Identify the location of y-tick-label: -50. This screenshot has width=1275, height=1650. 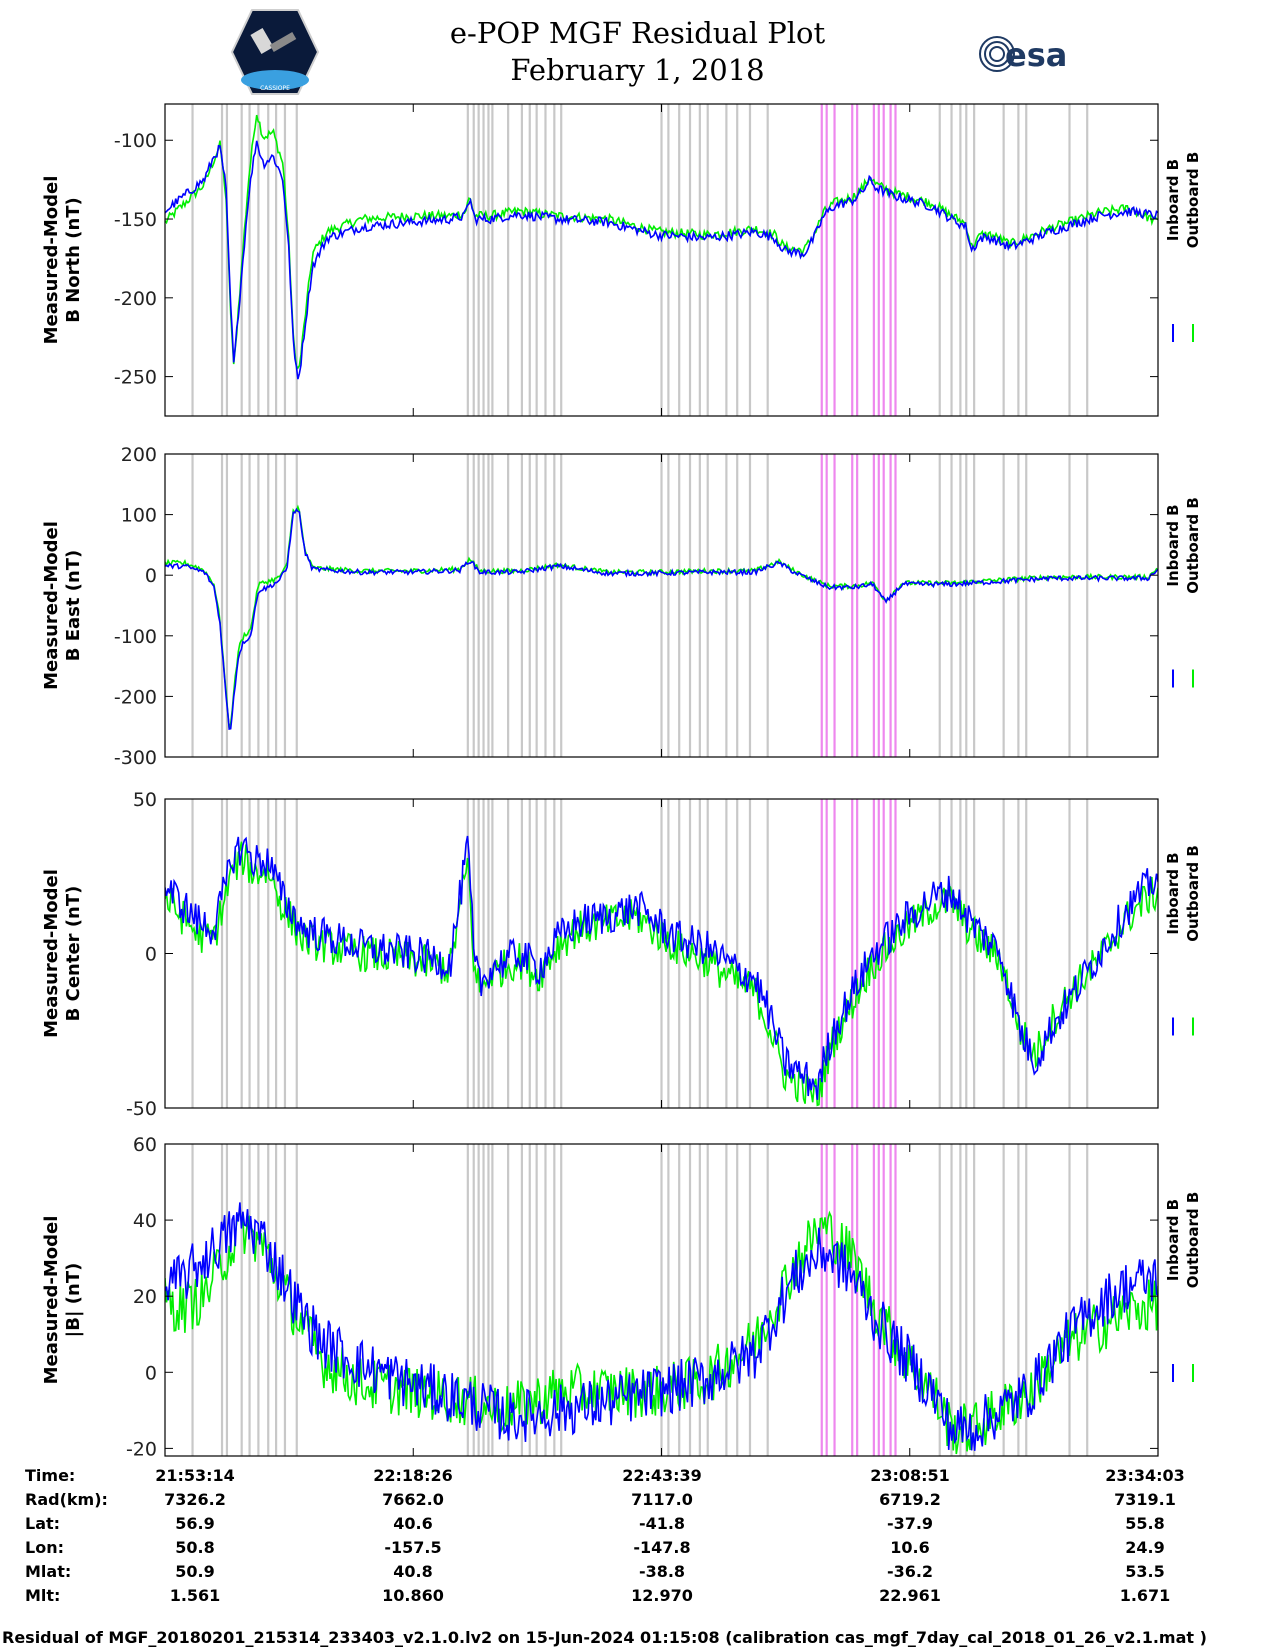
(141, 1109).